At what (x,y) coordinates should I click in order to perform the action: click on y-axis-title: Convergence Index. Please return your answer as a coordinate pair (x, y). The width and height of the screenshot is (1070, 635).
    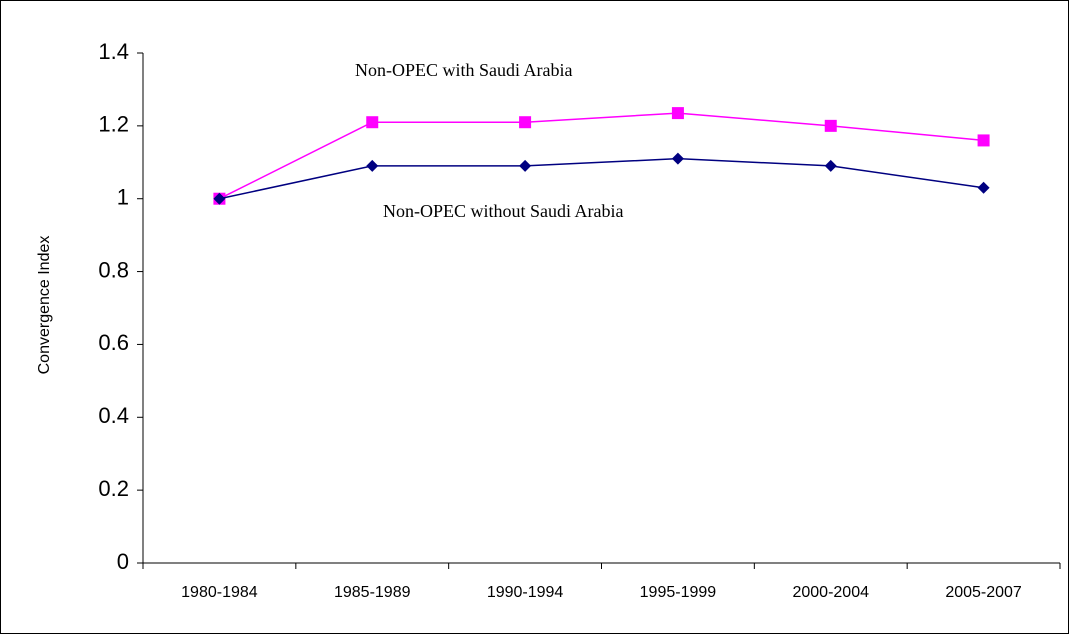
    Looking at the image, I should click on (44, 305).